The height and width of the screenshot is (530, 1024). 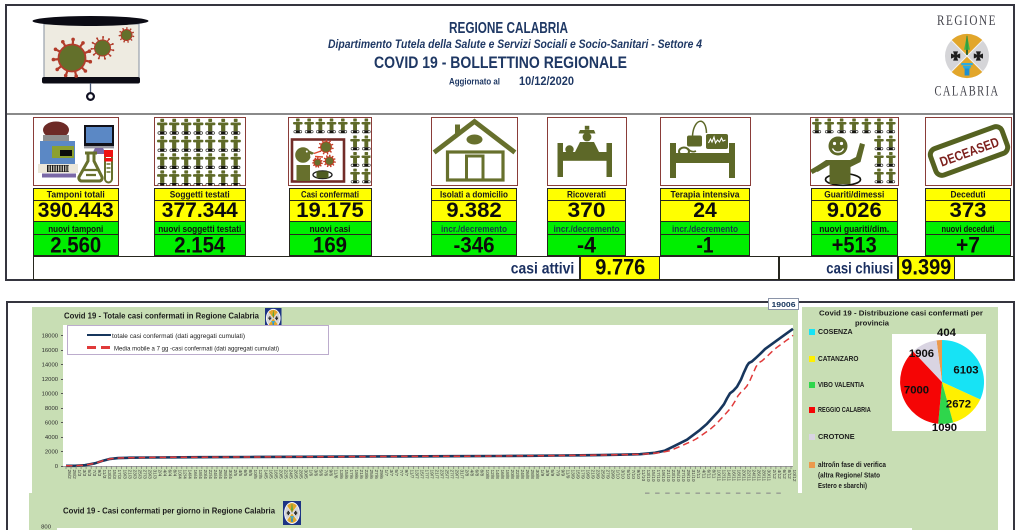 I want to click on svg-text: 5/10, so click(x=628, y=475).